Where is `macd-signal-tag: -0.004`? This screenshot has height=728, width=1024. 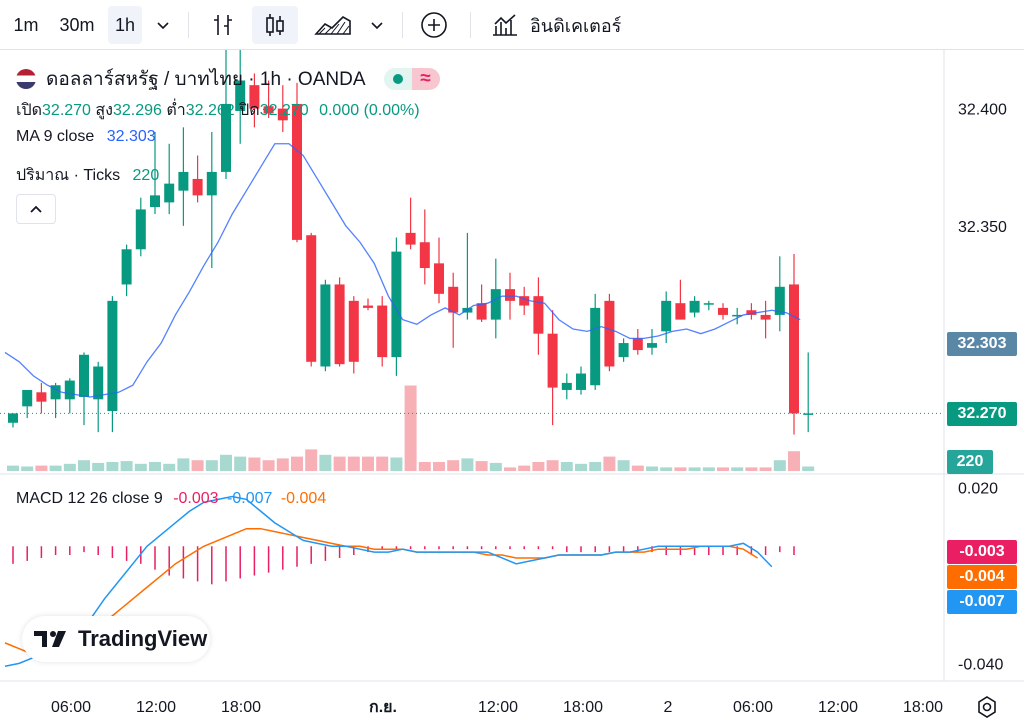
macd-signal-tag: -0.004 is located at coordinates (982, 577).